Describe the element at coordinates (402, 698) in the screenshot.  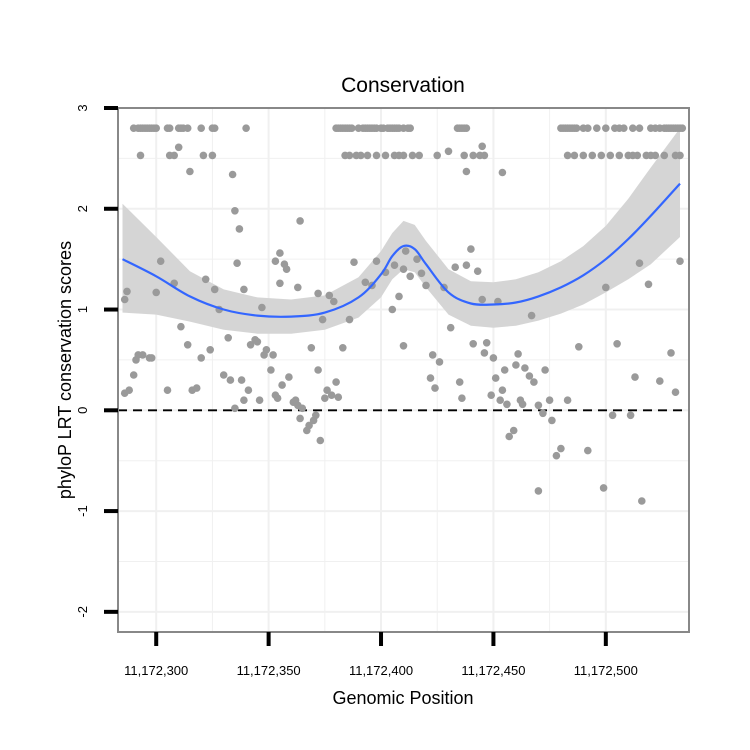
I see `x-axis-title: Genomic Position` at that location.